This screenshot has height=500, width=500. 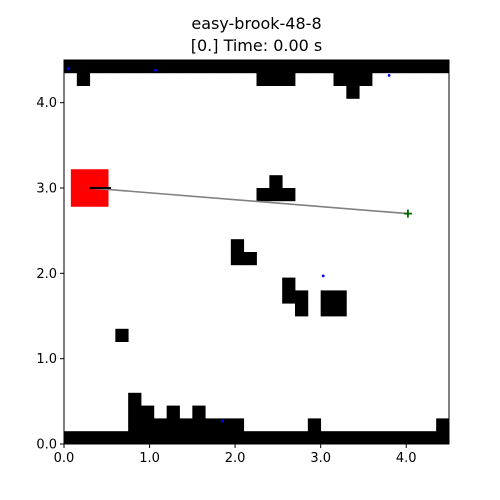 I want to click on x-tick-label: 2.0, so click(x=235, y=458).